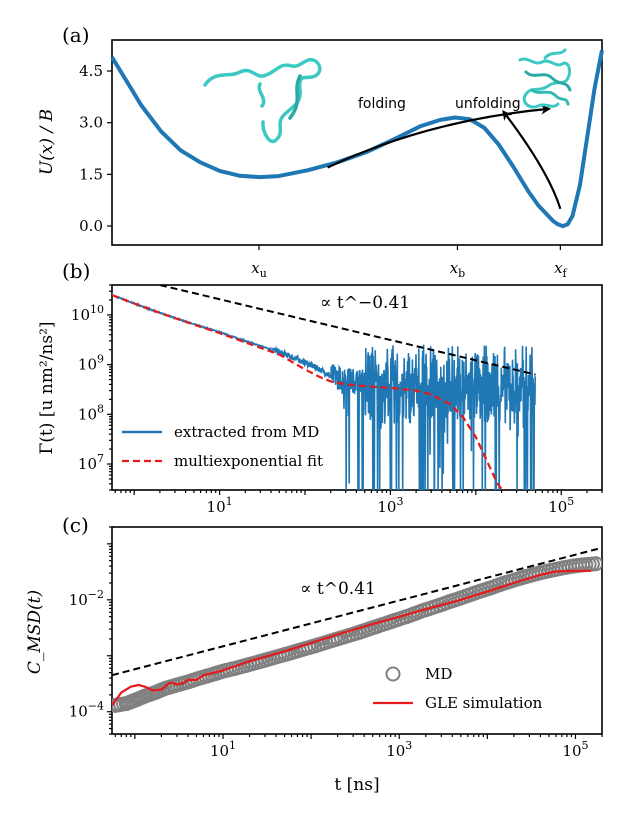 The image size is (629, 818). Describe the element at coordinates (393, 674) in the screenshot. I see `legend-md-marker` at that location.